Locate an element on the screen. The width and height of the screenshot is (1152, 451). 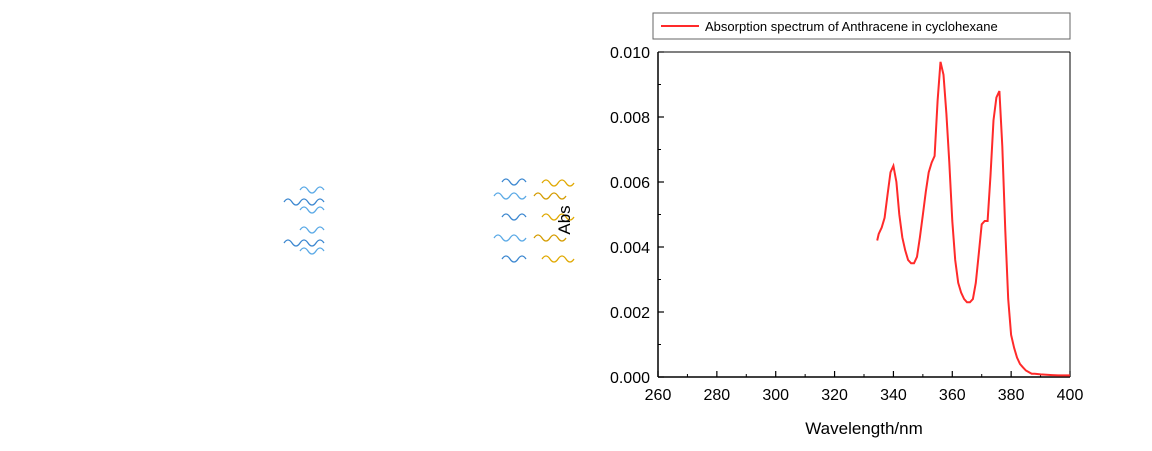
x-tick-label: 300 is located at coordinates (775, 395).